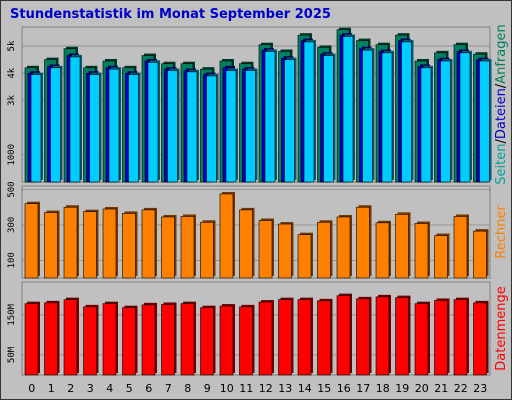 The image size is (512, 400). What do you see at coordinates (168, 388) in the screenshot?
I see `x-tick-label: 7` at bounding box center [168, 388].